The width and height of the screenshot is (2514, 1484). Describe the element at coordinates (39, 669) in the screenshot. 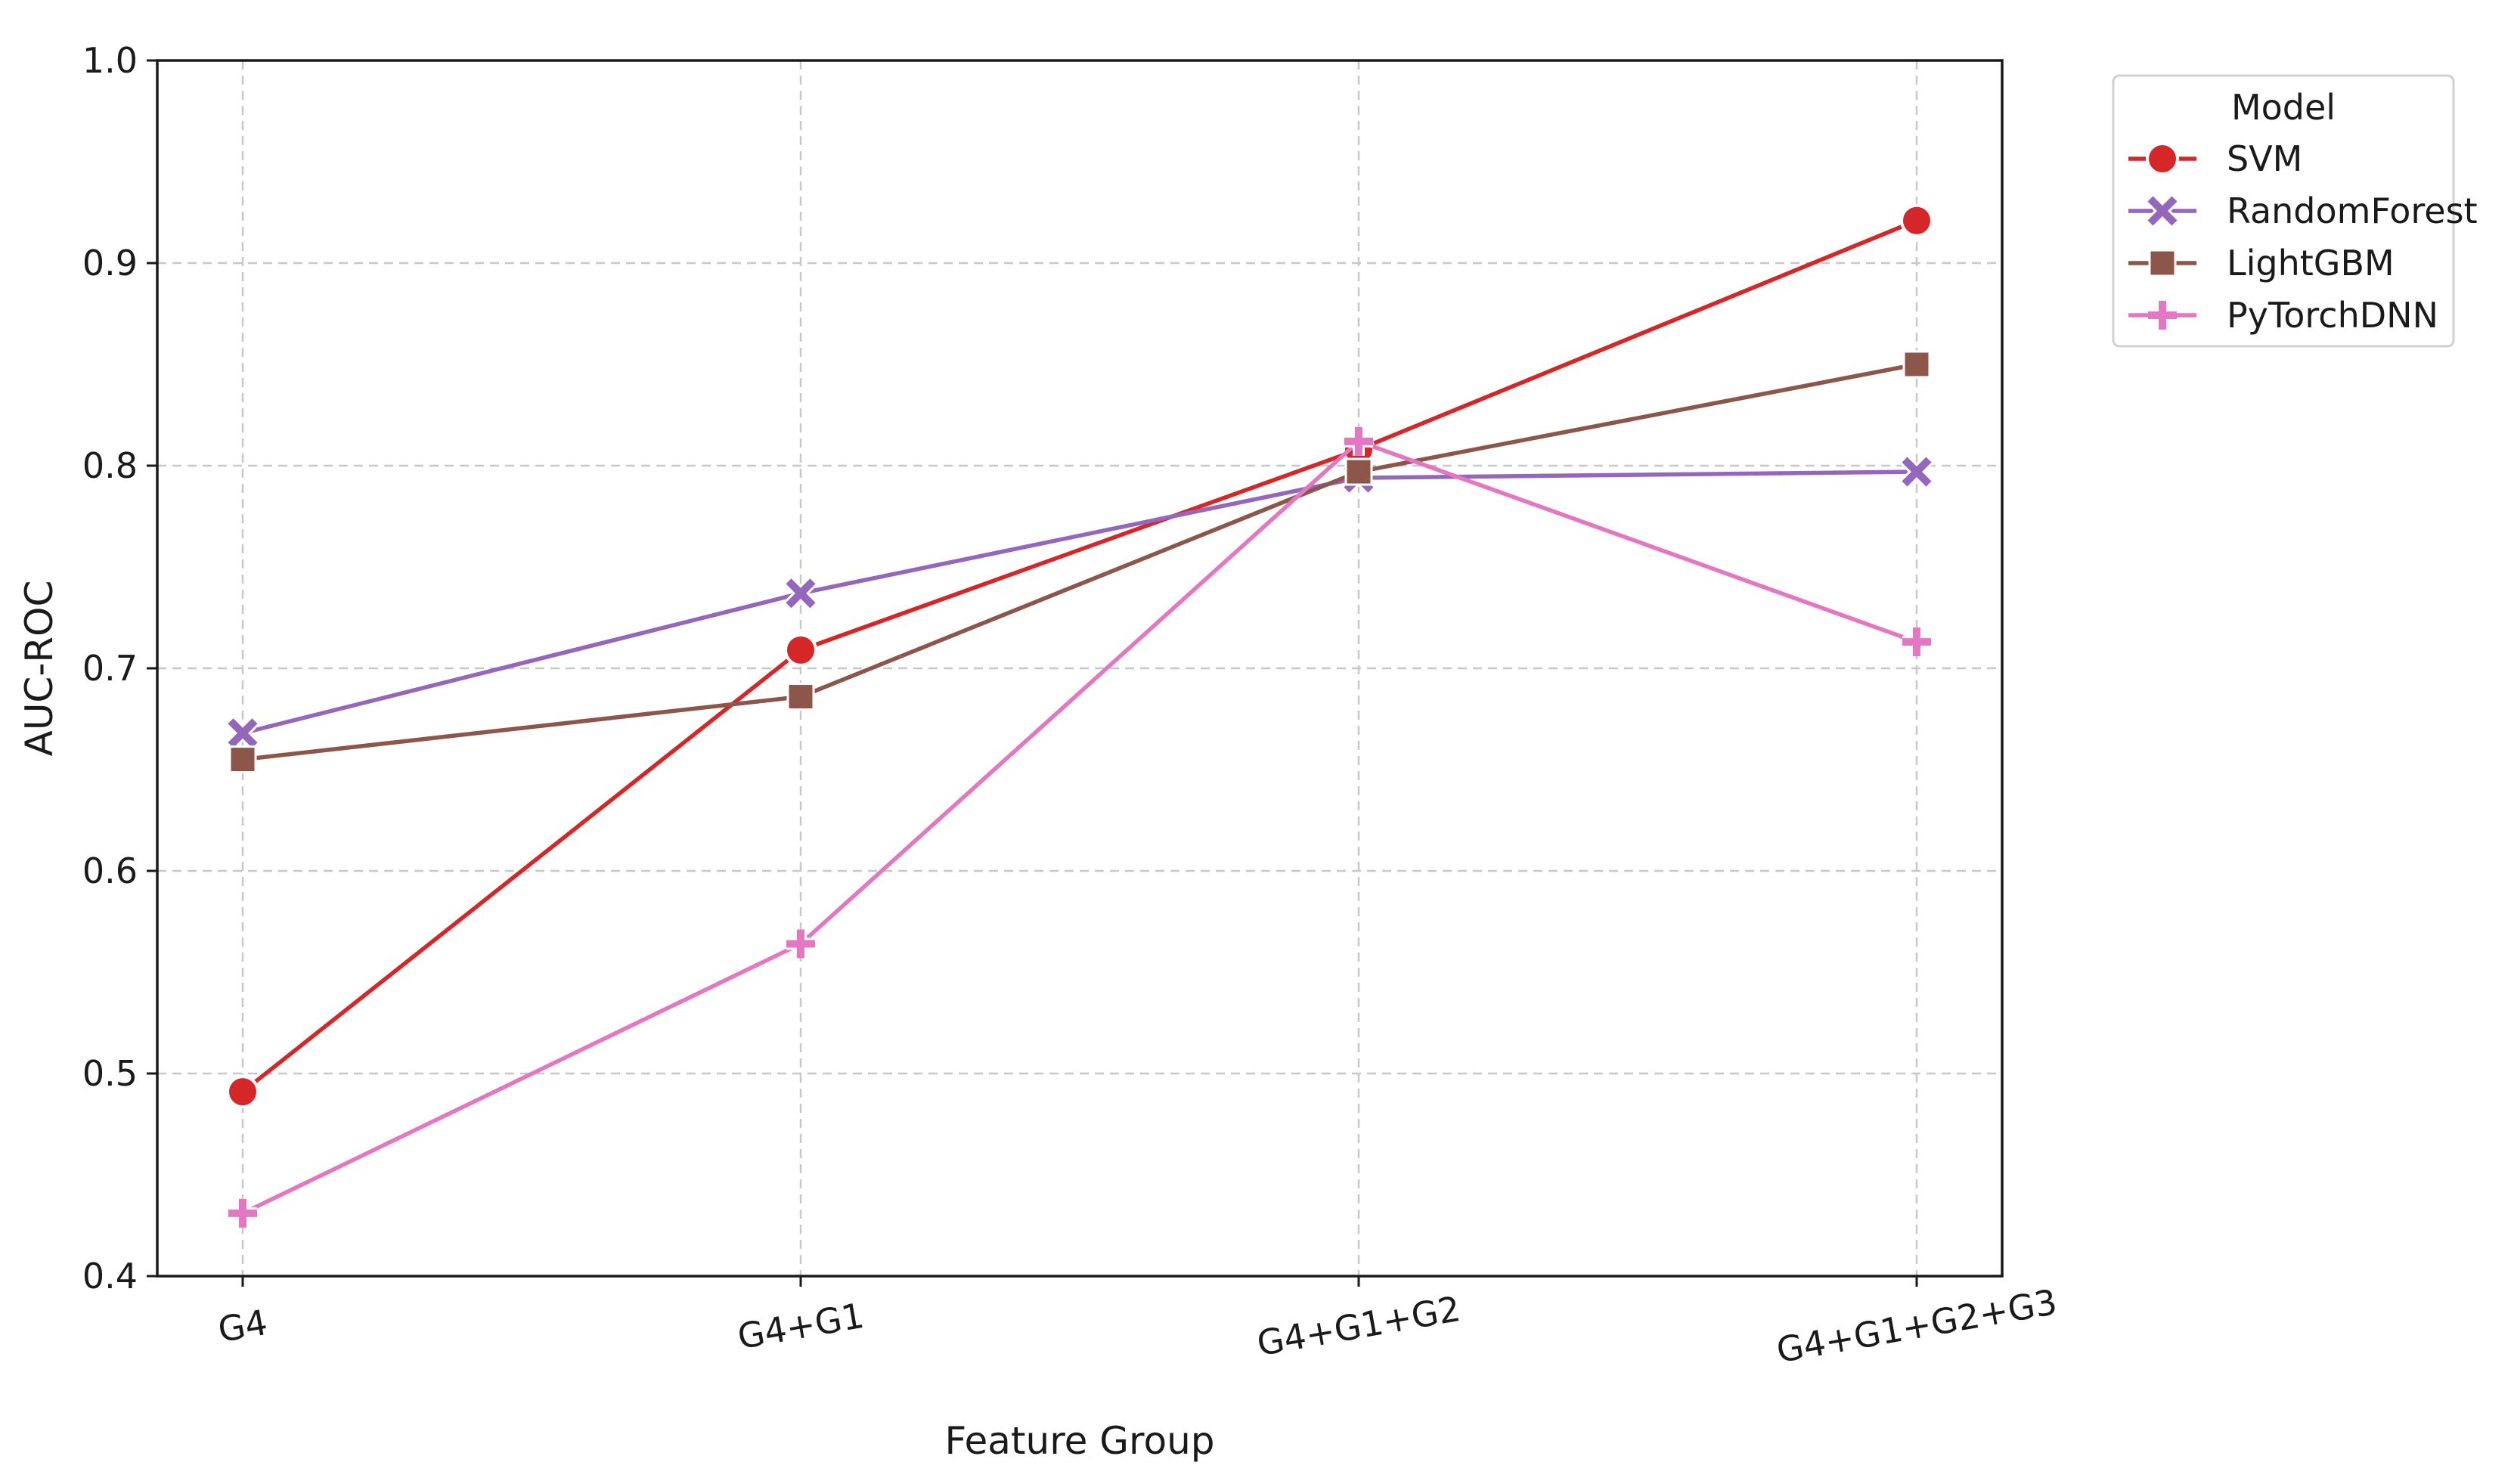

I see `y-axis-label: AUC-ROC` at that location.